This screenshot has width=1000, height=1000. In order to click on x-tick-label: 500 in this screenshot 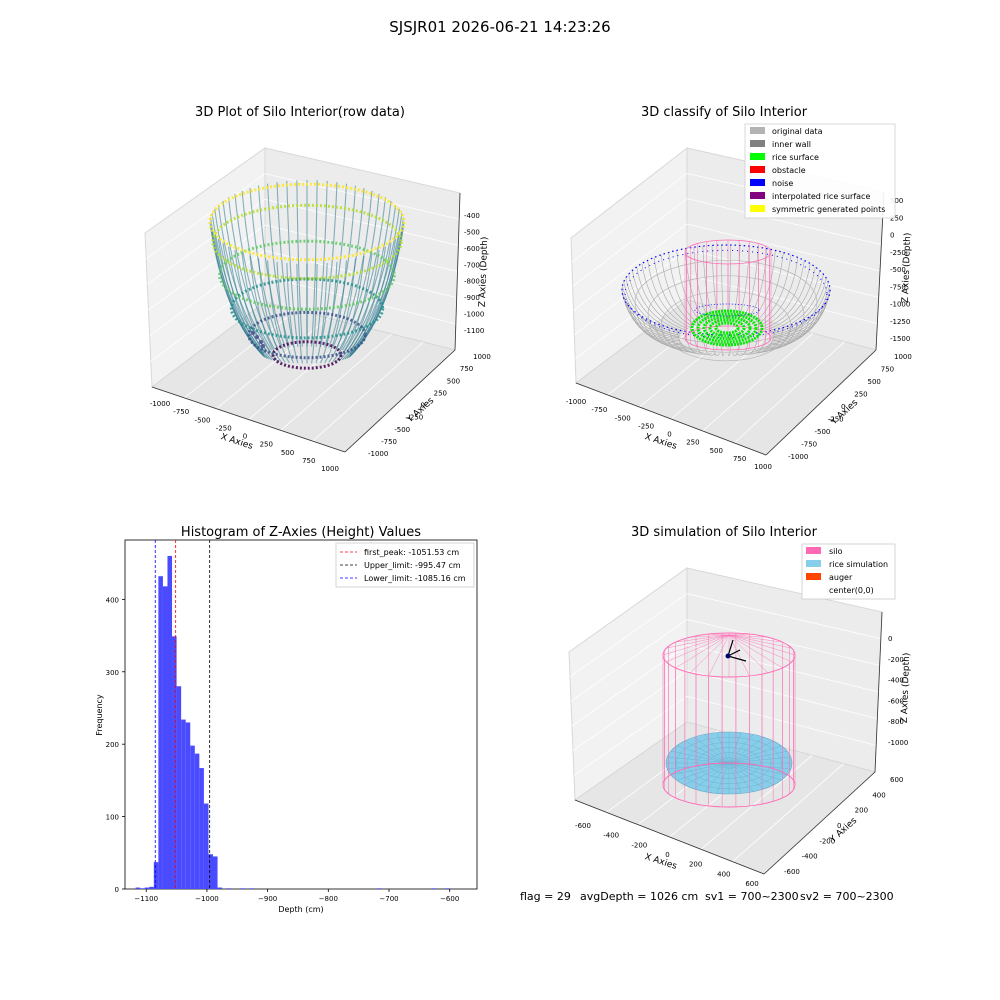, I will do `click(287, 453)`.